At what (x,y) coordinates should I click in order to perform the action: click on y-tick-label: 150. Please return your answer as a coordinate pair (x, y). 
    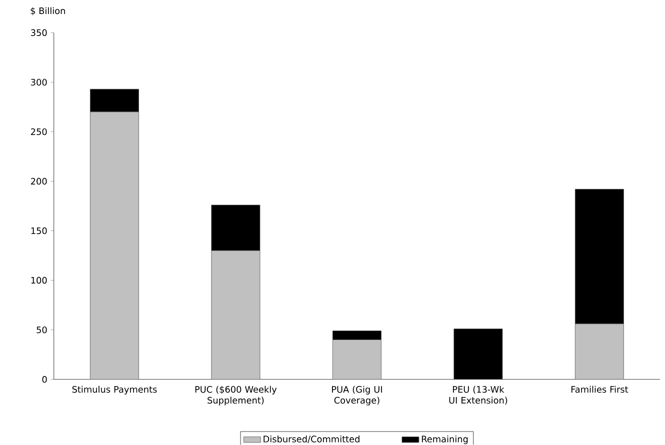
    Looking at the image, I should click on (39, 231).